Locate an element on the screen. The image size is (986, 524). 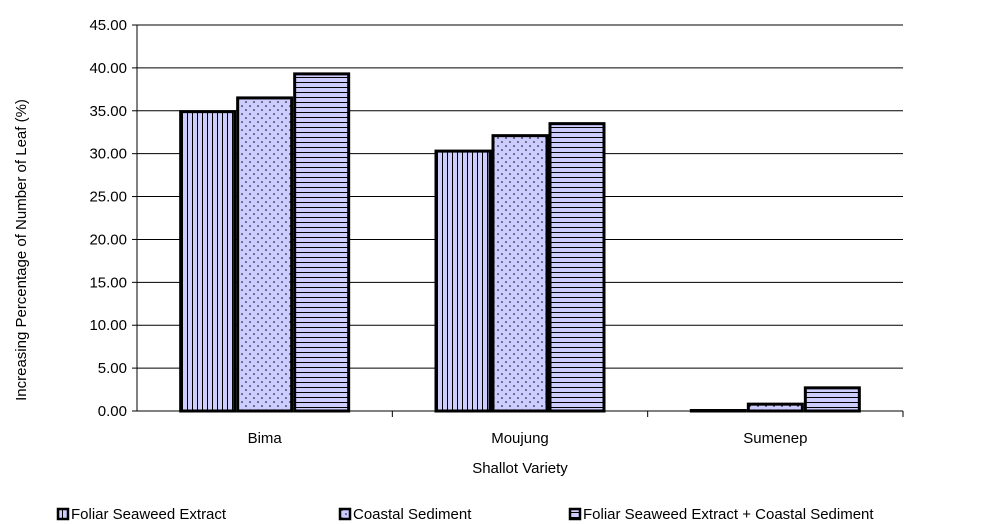
y-tick-label: 35.00 is located at coordinates (108, 111).